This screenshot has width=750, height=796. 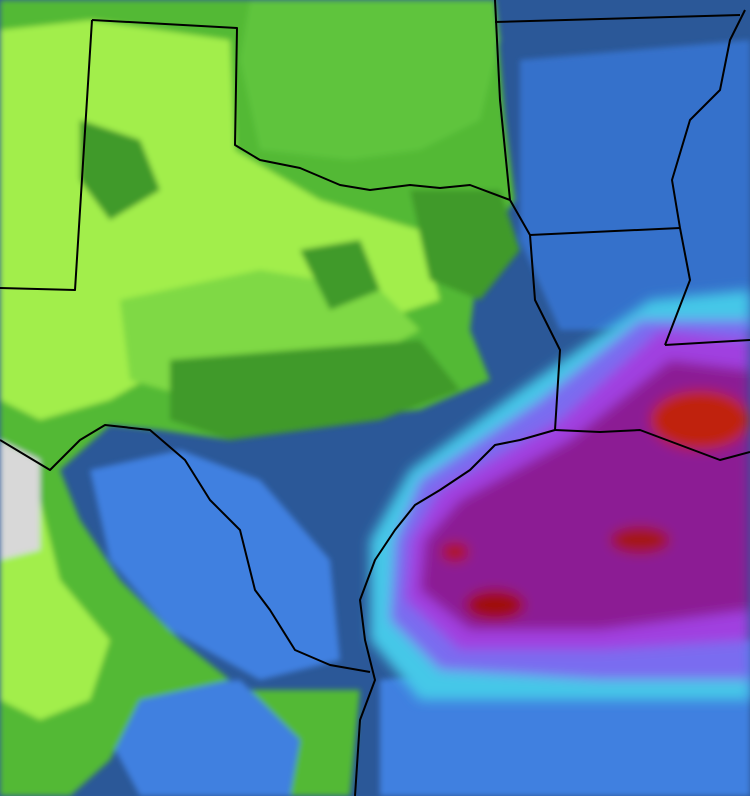 I want to click on no-data-zone, so click(x=20, y=500).